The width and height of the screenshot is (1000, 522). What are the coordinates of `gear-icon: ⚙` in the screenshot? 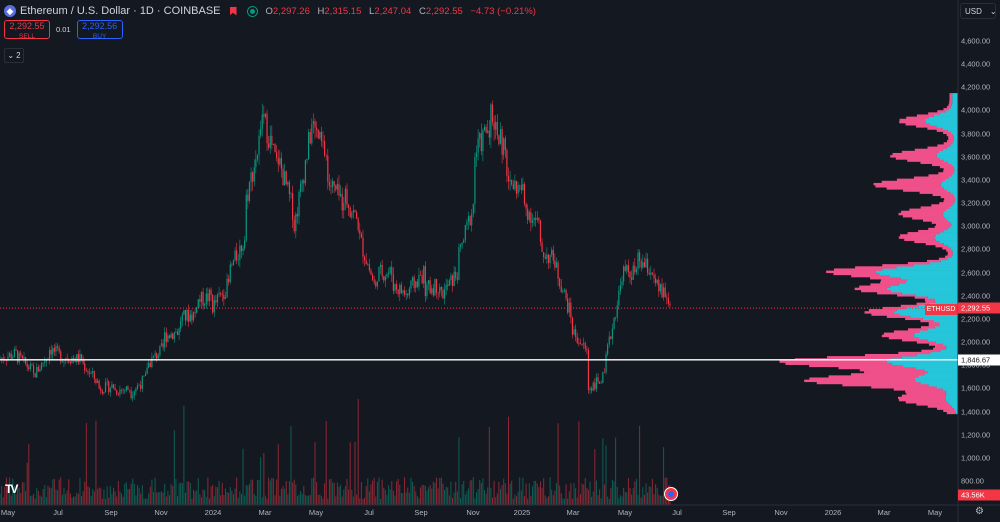 It's located at (979, 511).